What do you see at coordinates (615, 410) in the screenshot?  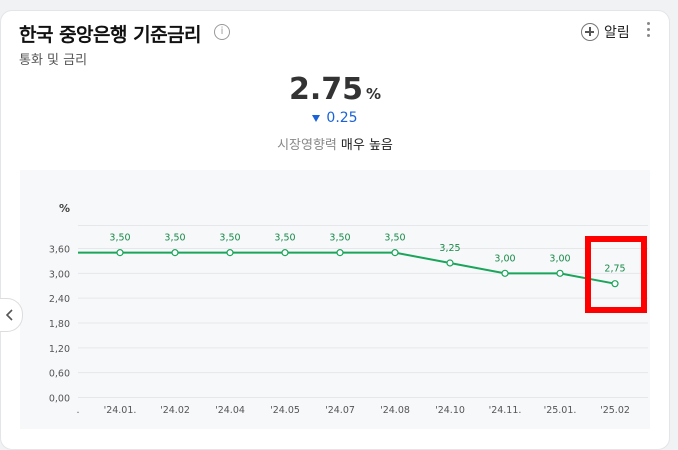 I see `x-tick-label: '25.02` at bounding box center [615, 410].